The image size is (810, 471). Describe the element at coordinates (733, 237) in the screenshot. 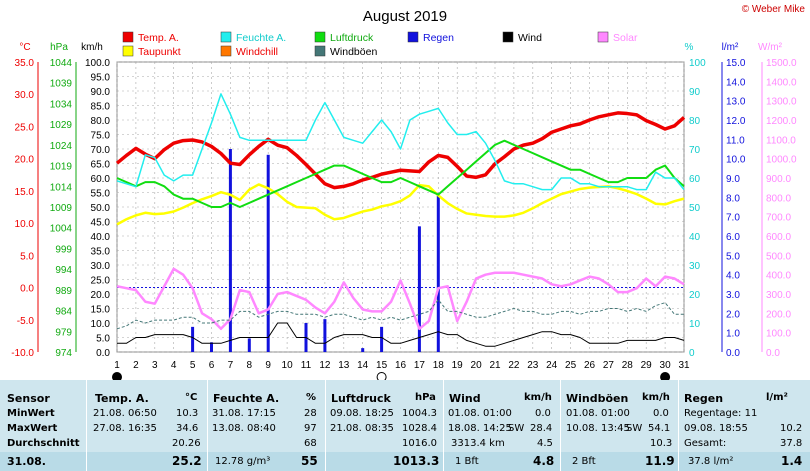

I see `tick-label-rain: 6.0` at that location.